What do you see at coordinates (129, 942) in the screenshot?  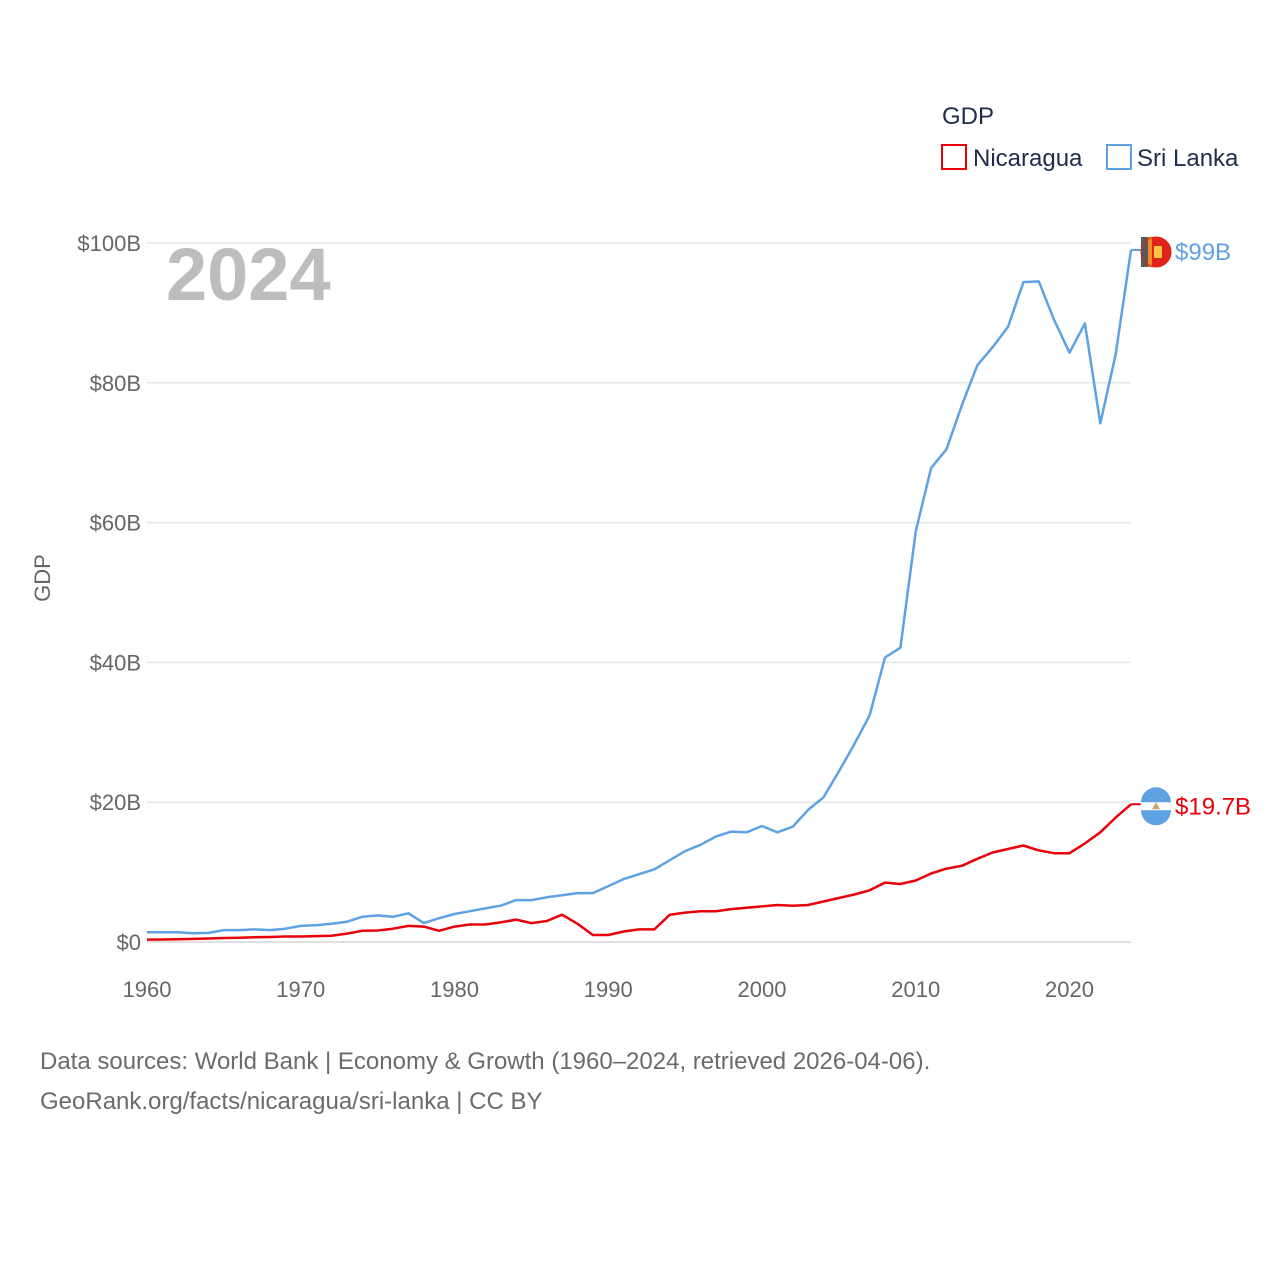 I see `y-tick-label: $0` at bounding box center [129, 942].